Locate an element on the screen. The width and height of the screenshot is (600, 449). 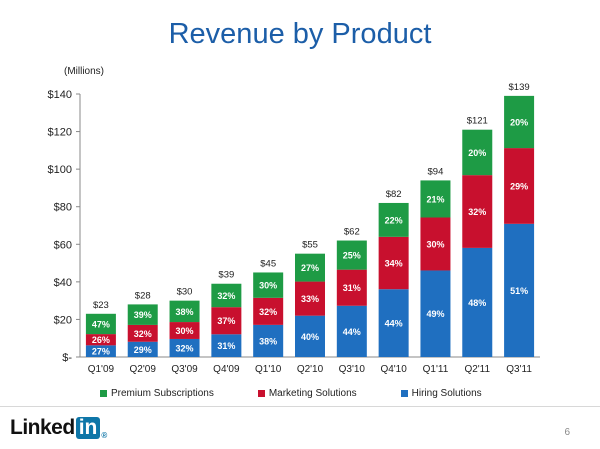
x-tick-label: Q1'11 is located at coordinates (436, 369).